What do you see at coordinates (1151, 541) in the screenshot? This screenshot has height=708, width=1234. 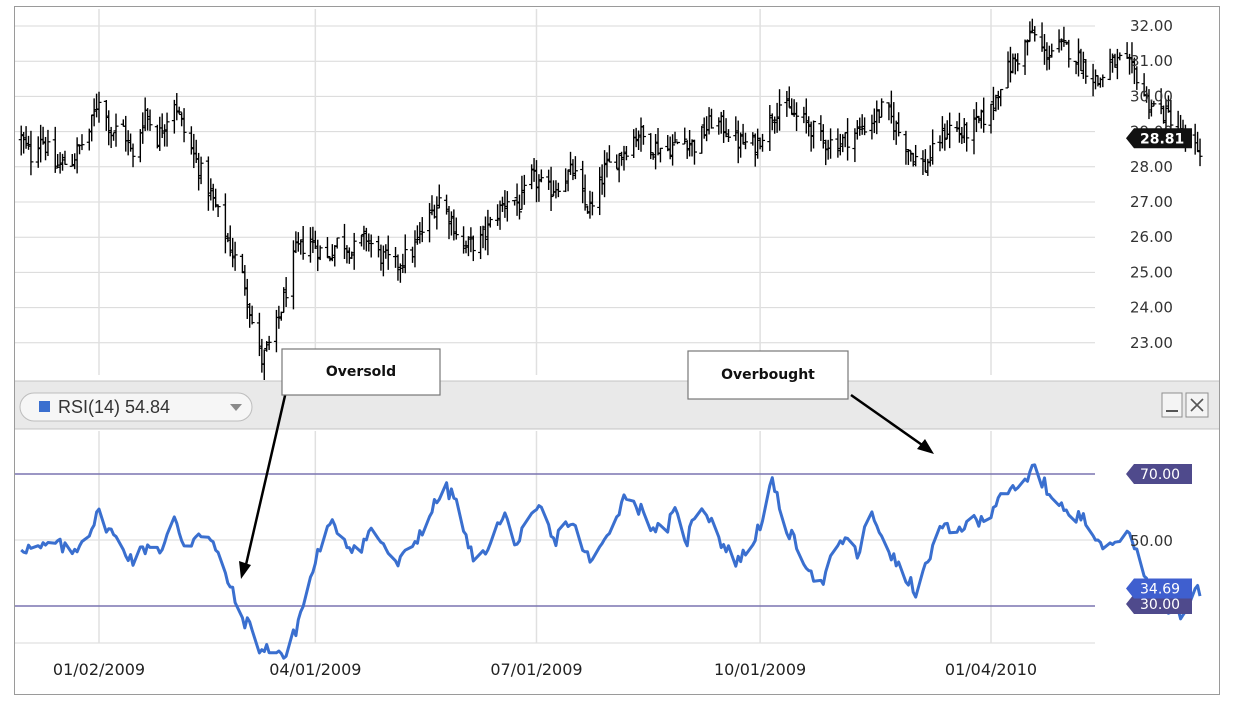 I see `rsi-axis-label-50: 50.00` at bounding box center [1151, 541].